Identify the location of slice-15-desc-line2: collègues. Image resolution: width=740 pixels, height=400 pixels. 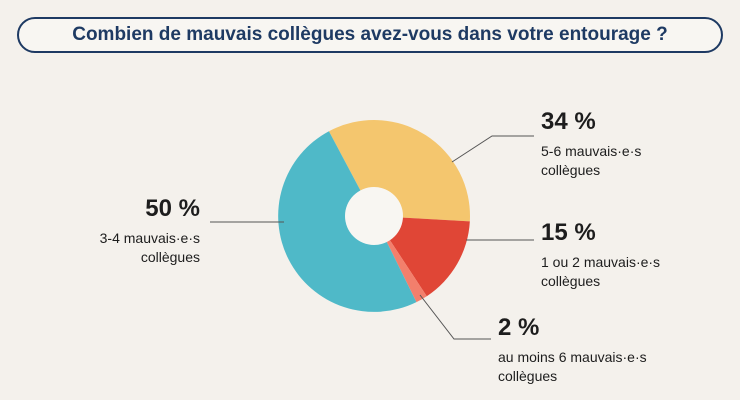
(571, 281).